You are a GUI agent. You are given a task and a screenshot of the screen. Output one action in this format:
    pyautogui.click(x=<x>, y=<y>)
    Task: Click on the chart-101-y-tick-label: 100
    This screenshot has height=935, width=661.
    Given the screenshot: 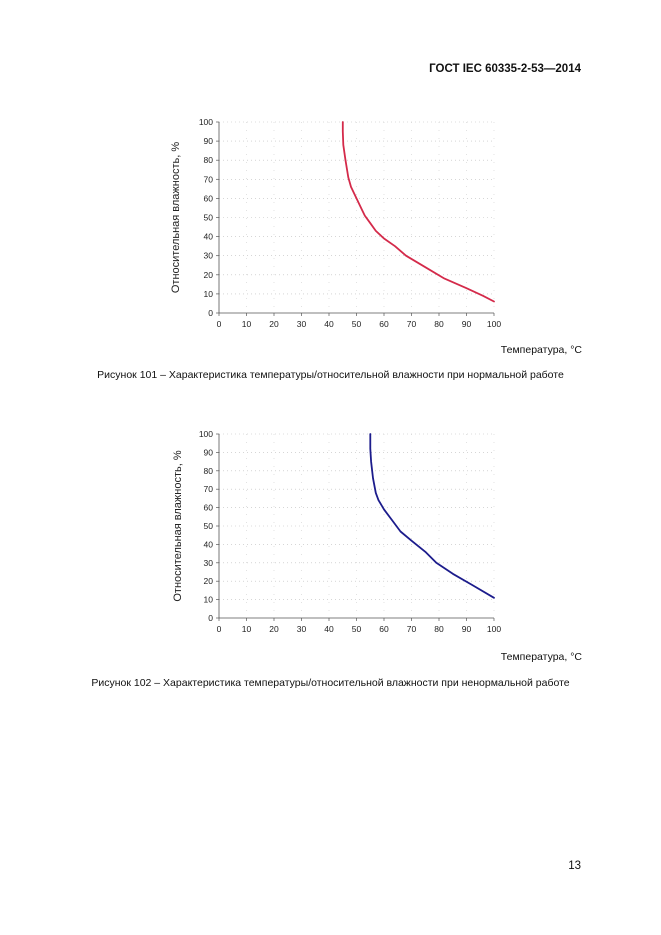 What is the action you would take?
    pyautogui.click(x=206, y=122)
    